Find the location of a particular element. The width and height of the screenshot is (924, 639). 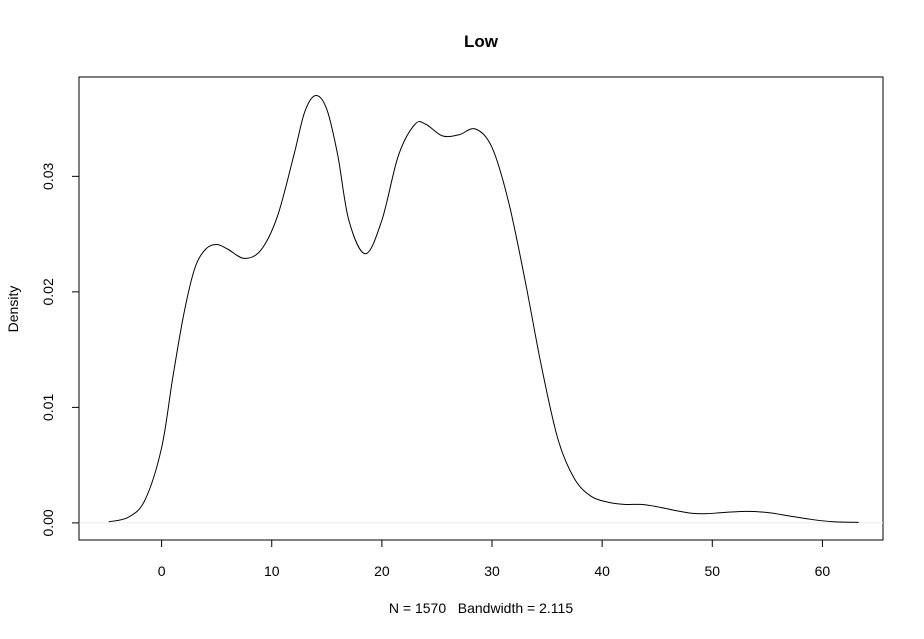

x-tick-label: 50 is located at coordinates (712, 571).